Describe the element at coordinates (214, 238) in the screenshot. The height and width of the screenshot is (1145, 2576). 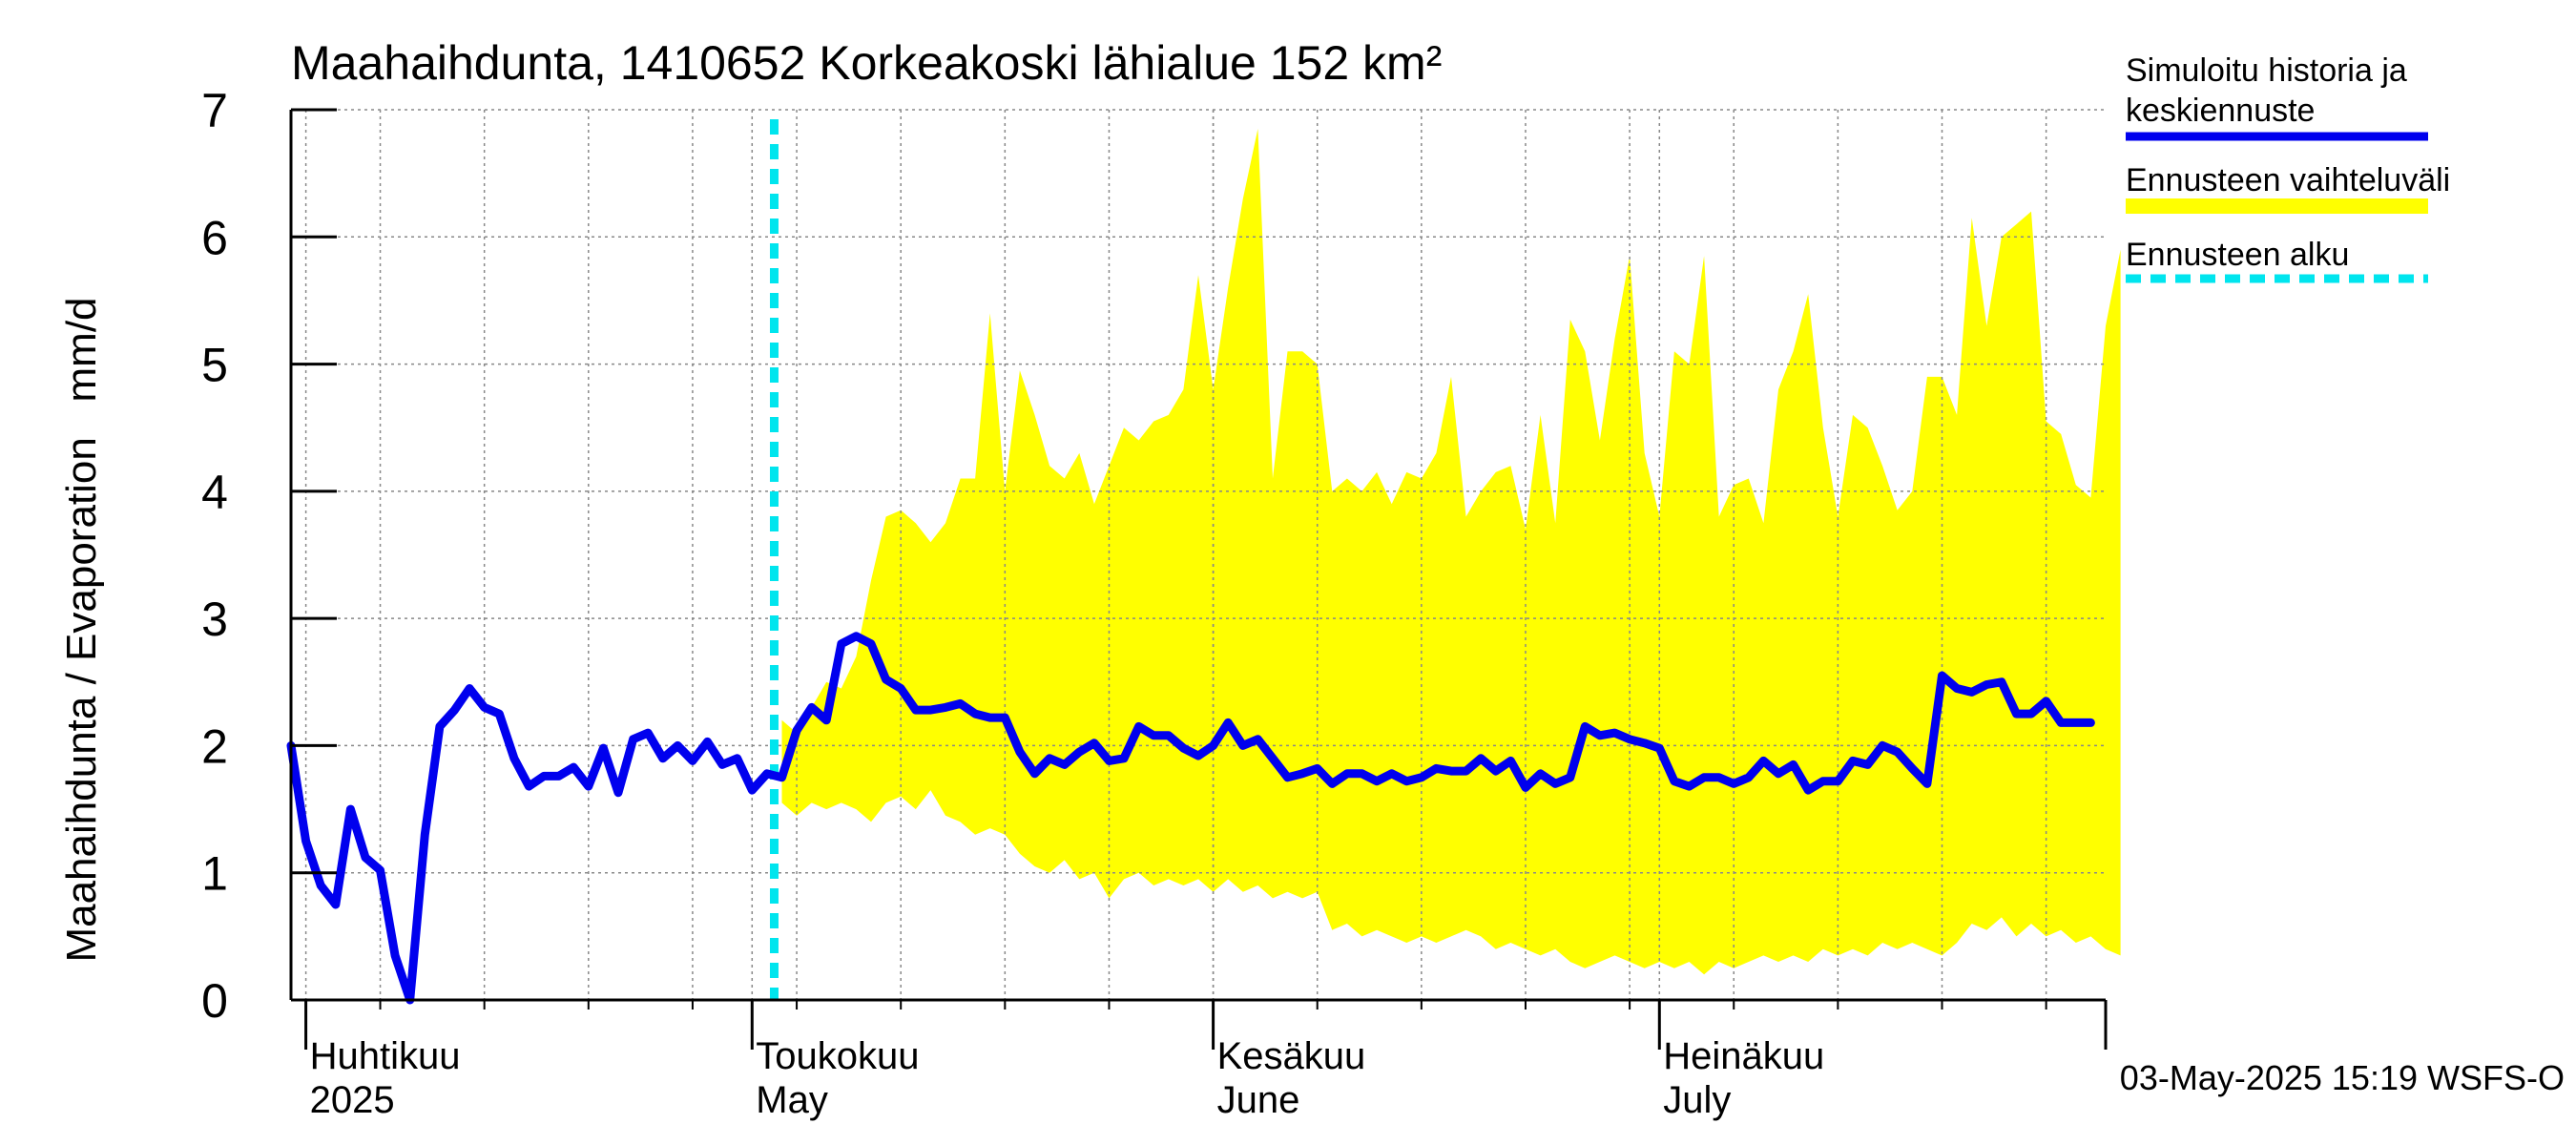
I see `y-tick-label: 6` at that location.